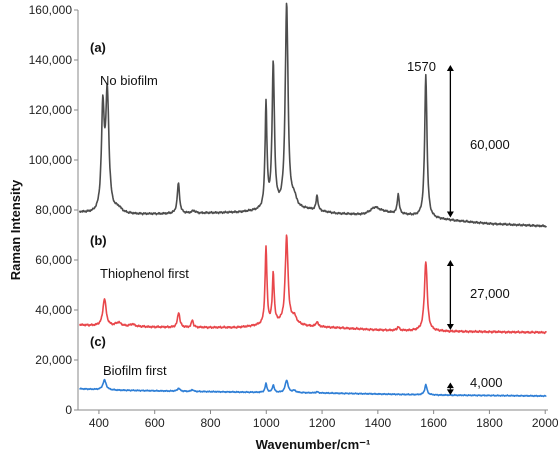  Describe the element at coordinates (155, 423) in the screenshot. I see `x-tick-label: 600` at that location.